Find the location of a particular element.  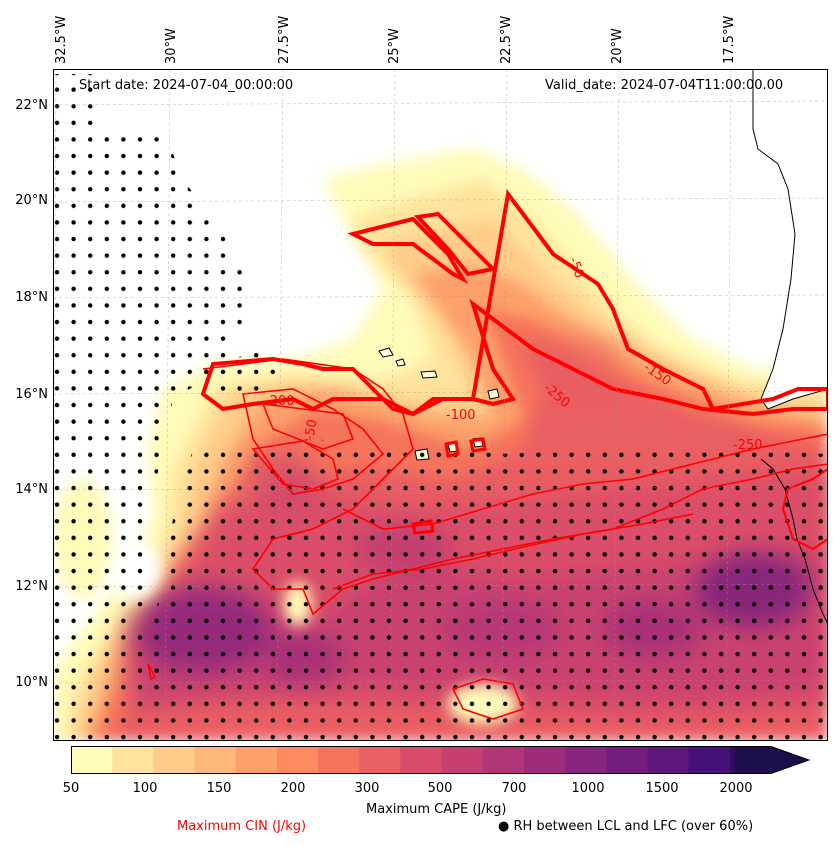

lon-label-25w: 25°W is located at coordinates (394, 46).